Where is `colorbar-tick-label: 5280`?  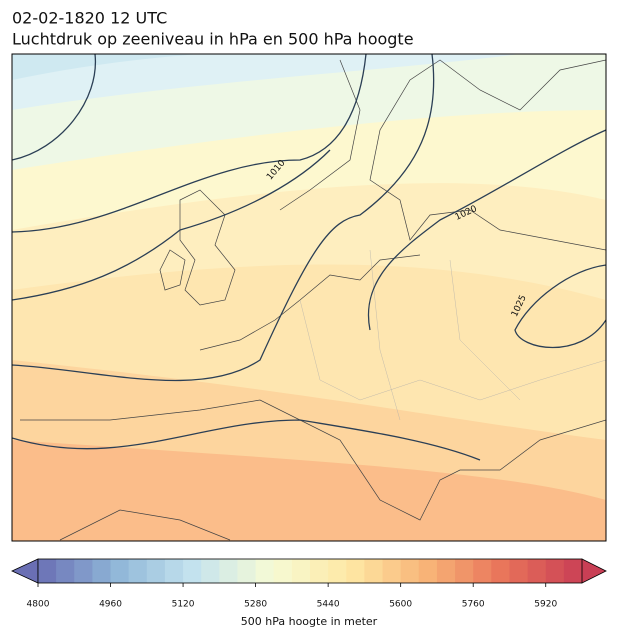 colorbar-tick-label: 5280 is located at coordinates (255, 605).